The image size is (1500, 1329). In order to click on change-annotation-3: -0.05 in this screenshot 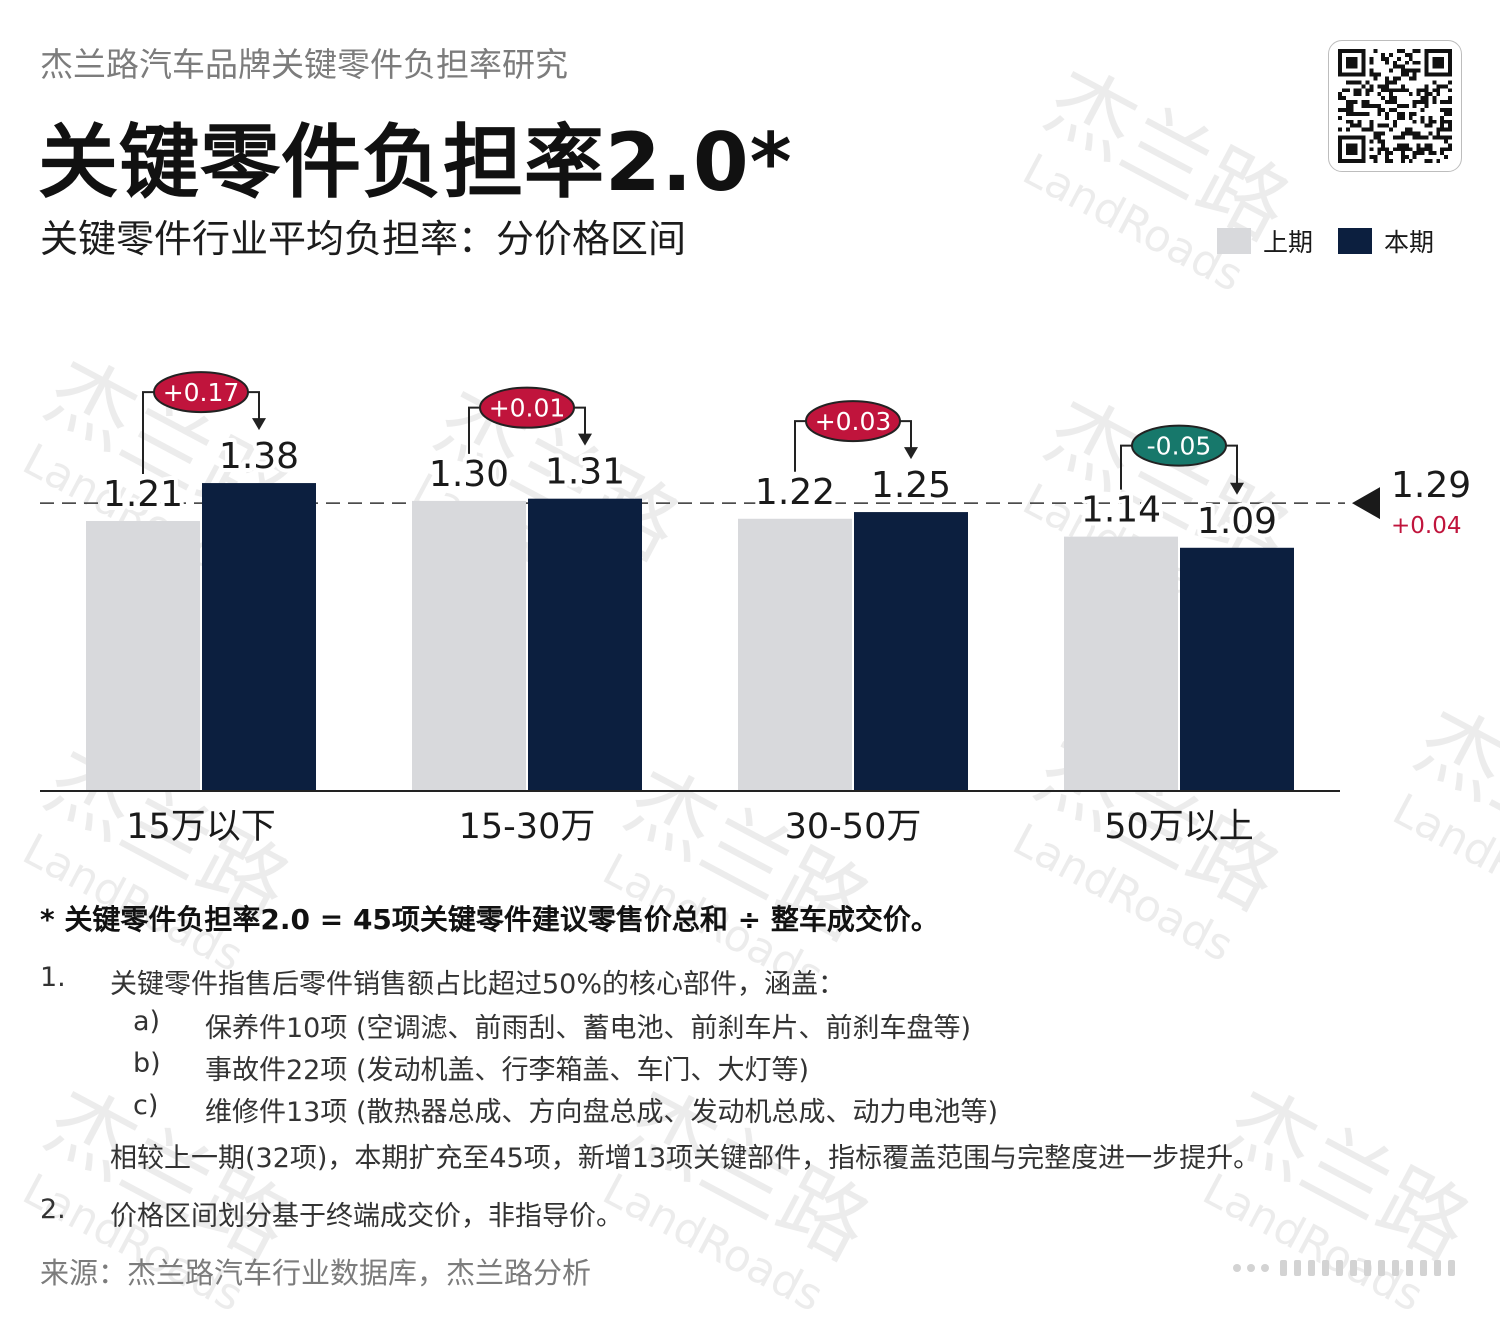, I will do `click(1182, 459)`.